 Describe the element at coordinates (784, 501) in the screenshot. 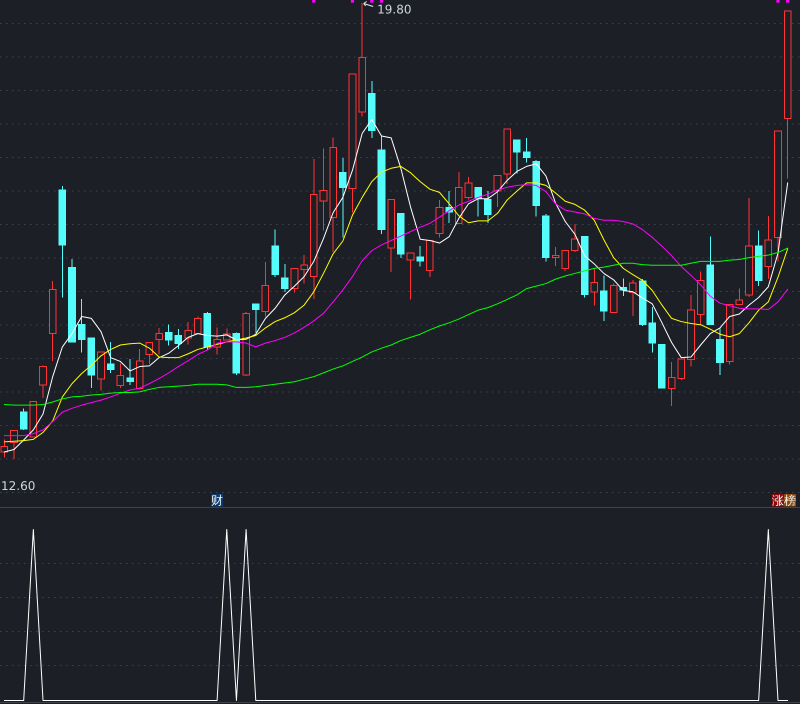

I see `annotation: 涨榜` at that location.